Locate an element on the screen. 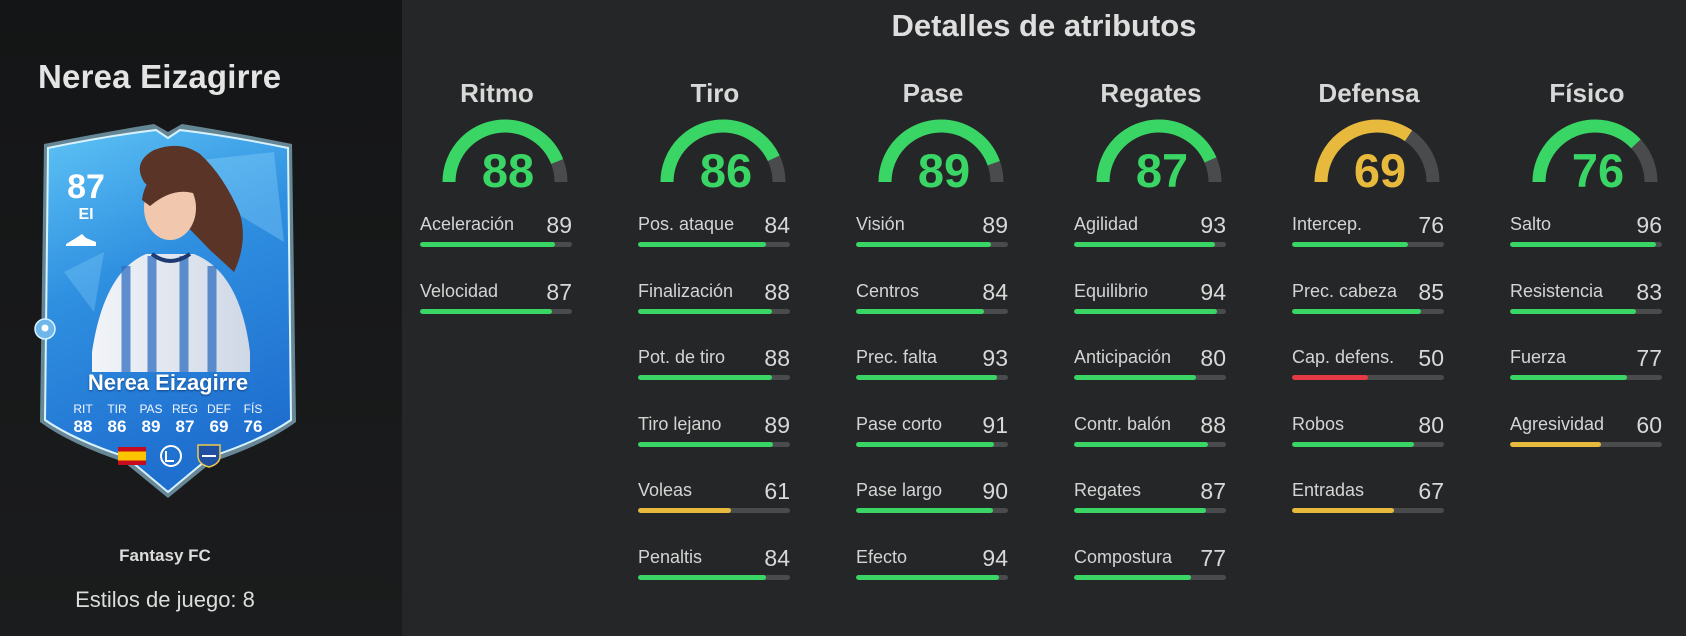 The image size is (1686, 636). card-stat-fis: FÍS 76 is located at coordinates (253, 419).